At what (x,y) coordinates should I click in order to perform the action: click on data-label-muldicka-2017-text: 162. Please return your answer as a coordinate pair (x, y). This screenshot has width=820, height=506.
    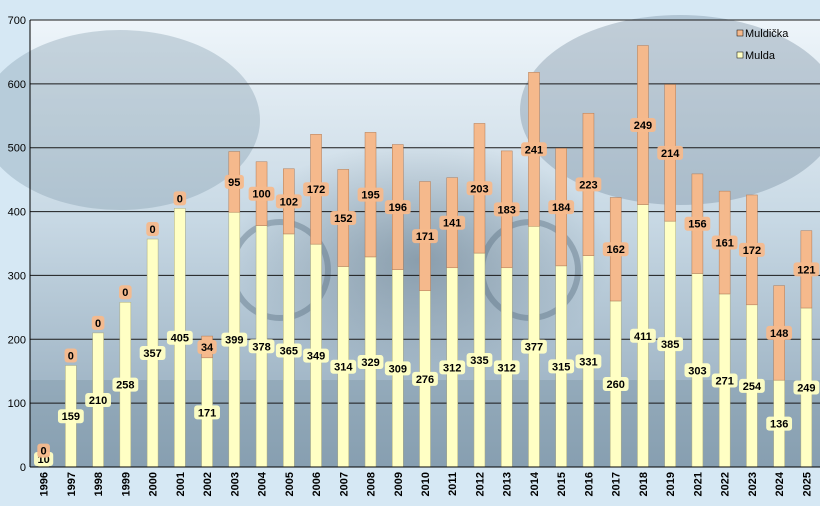
    Looking at the image, I should click on (616, 250).